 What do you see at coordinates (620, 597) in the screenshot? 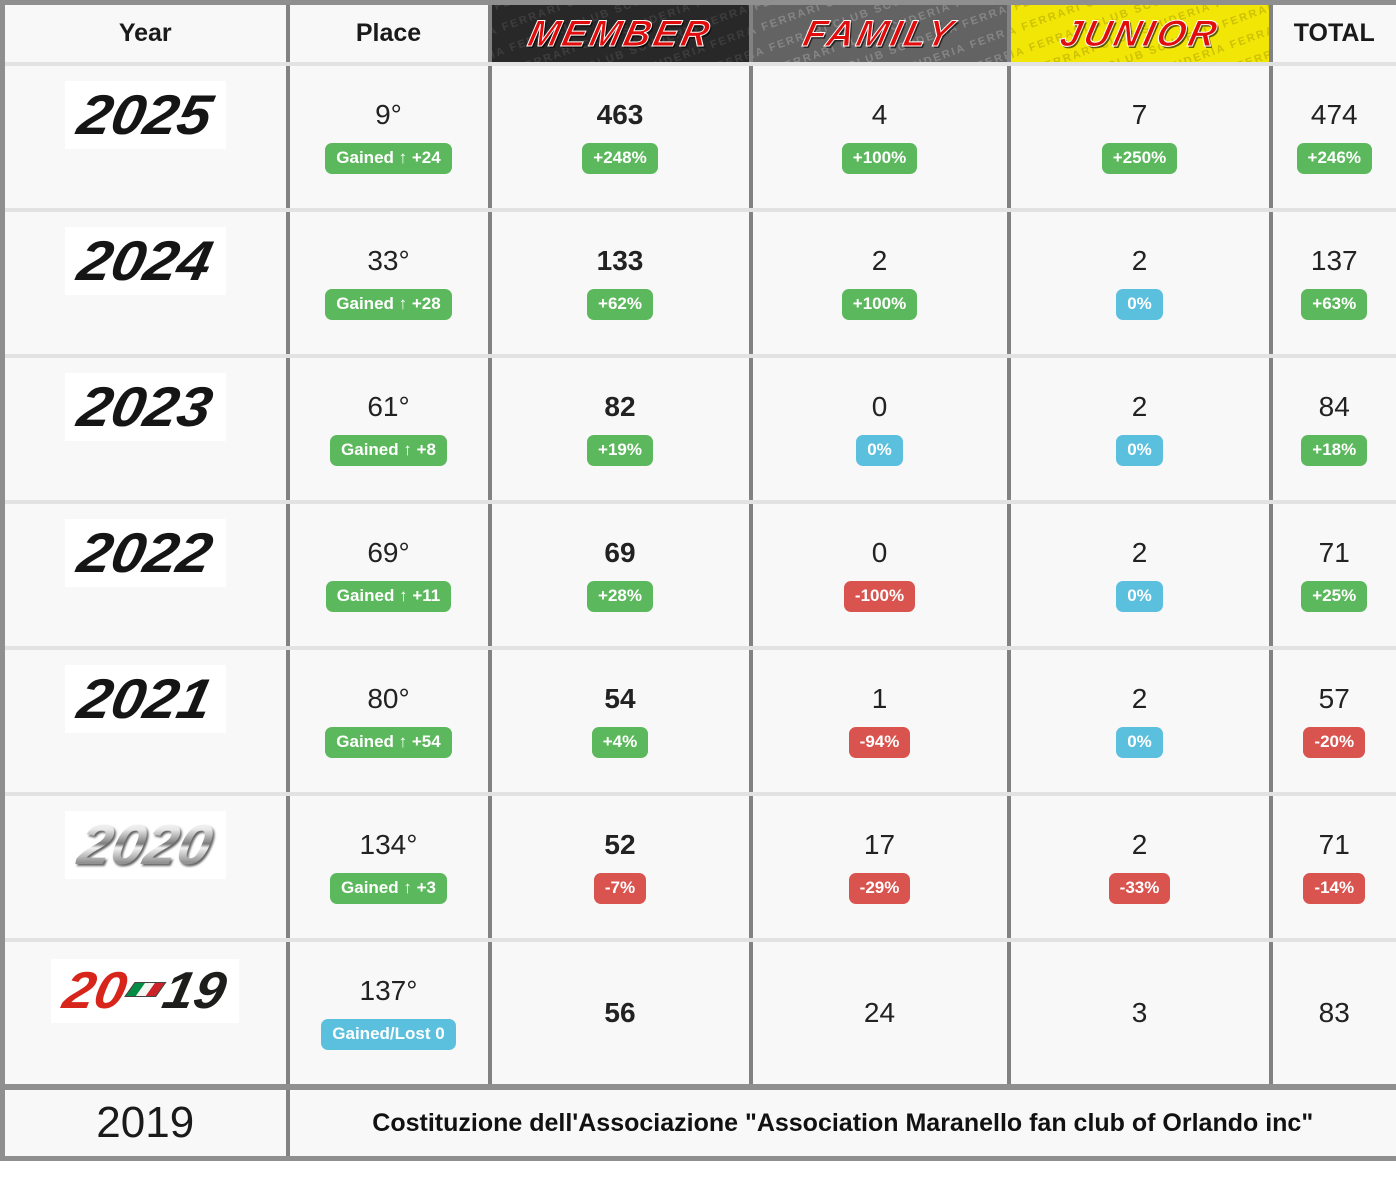
I see `change-badge: +28%` at bounding box center [620, 597].